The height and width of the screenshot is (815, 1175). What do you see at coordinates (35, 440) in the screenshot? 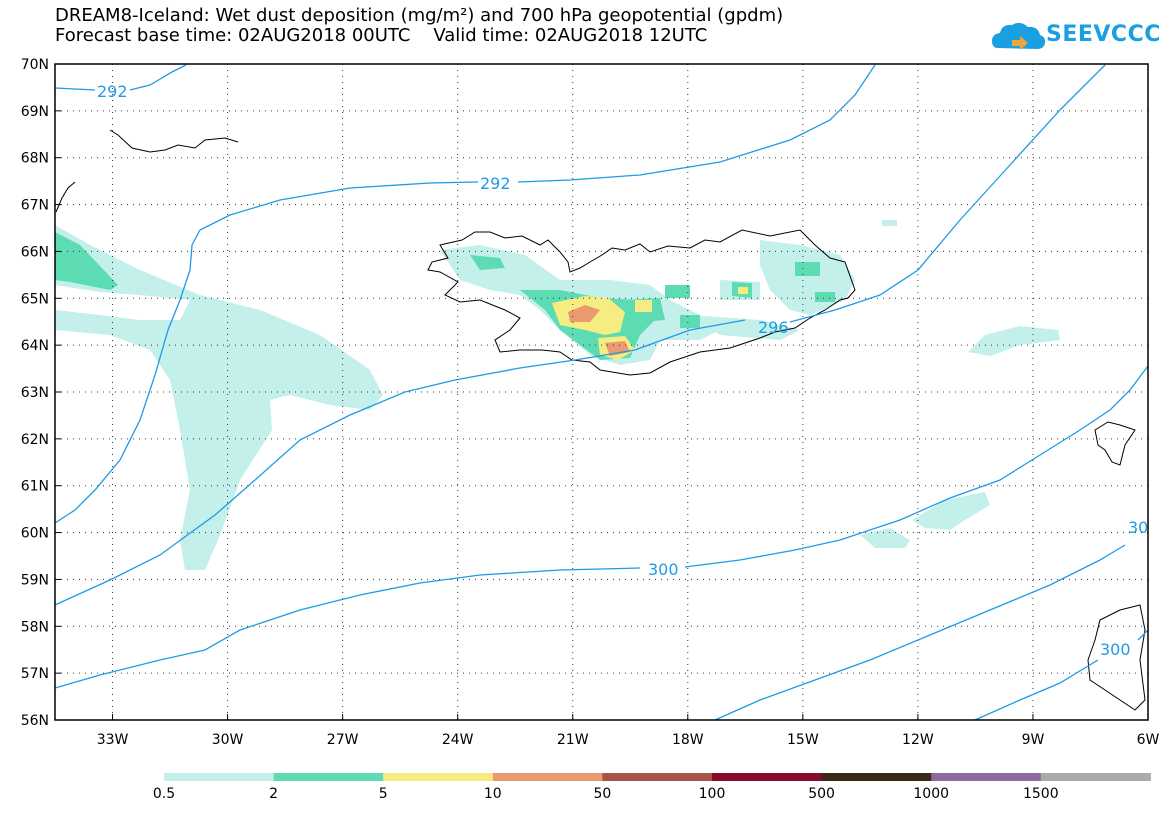
I see `latitude-label: 62N` at bounding box center [35, 440].